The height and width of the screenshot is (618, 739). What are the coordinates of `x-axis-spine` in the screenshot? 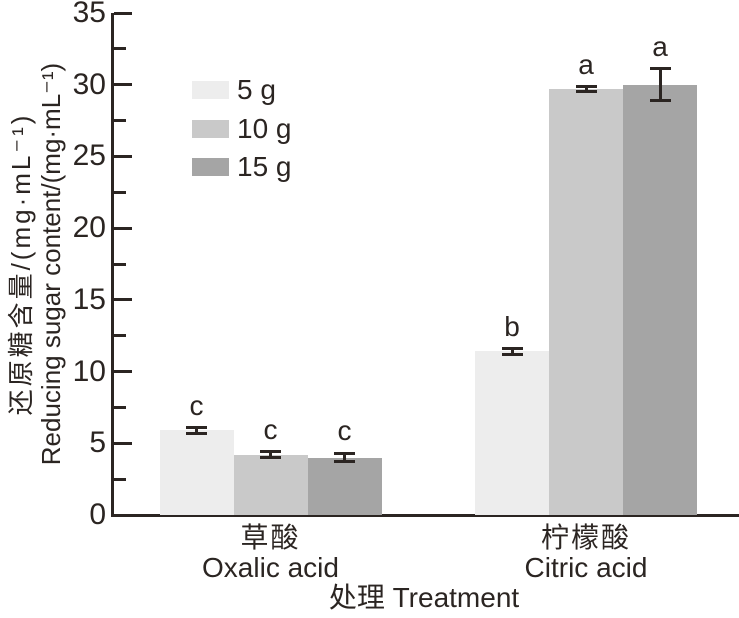 It's located at (425, 515).